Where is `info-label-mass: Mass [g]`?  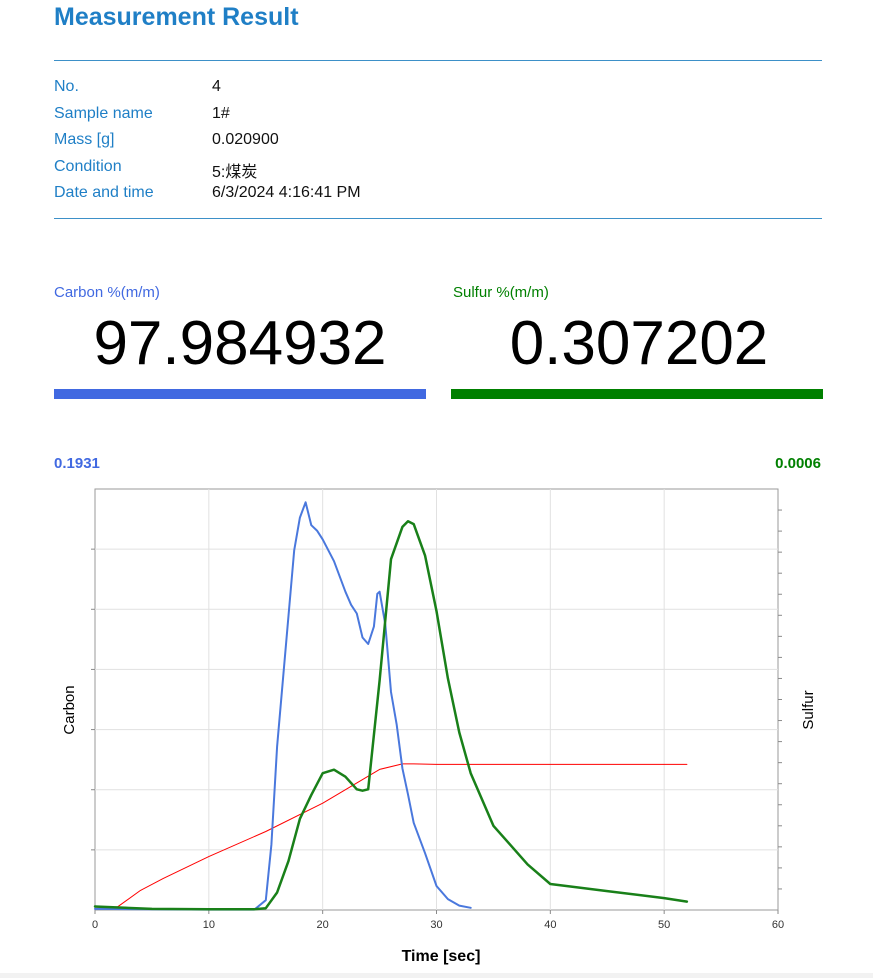 info-label-mass: Mass [g] is located at coordinates (84, 139).